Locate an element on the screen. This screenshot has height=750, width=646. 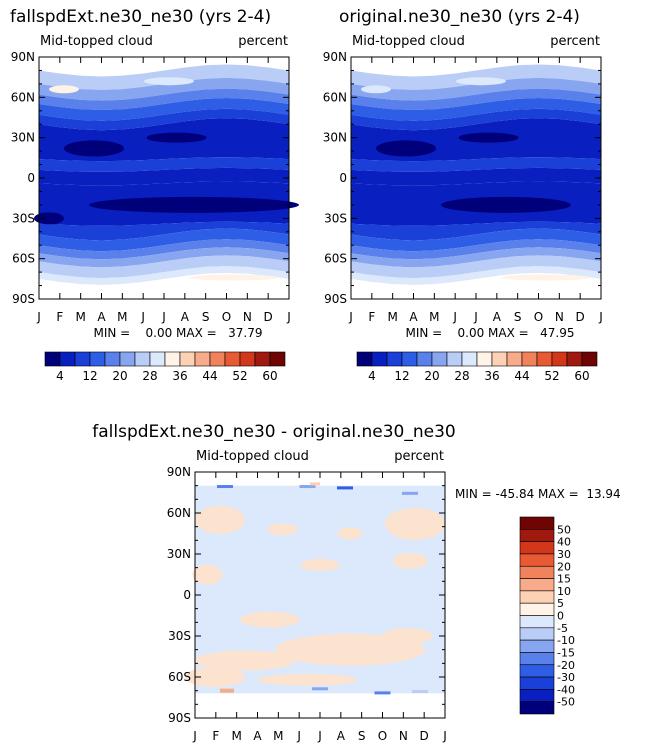
y-tick-label: 60S is located at coordinates (23, 259).